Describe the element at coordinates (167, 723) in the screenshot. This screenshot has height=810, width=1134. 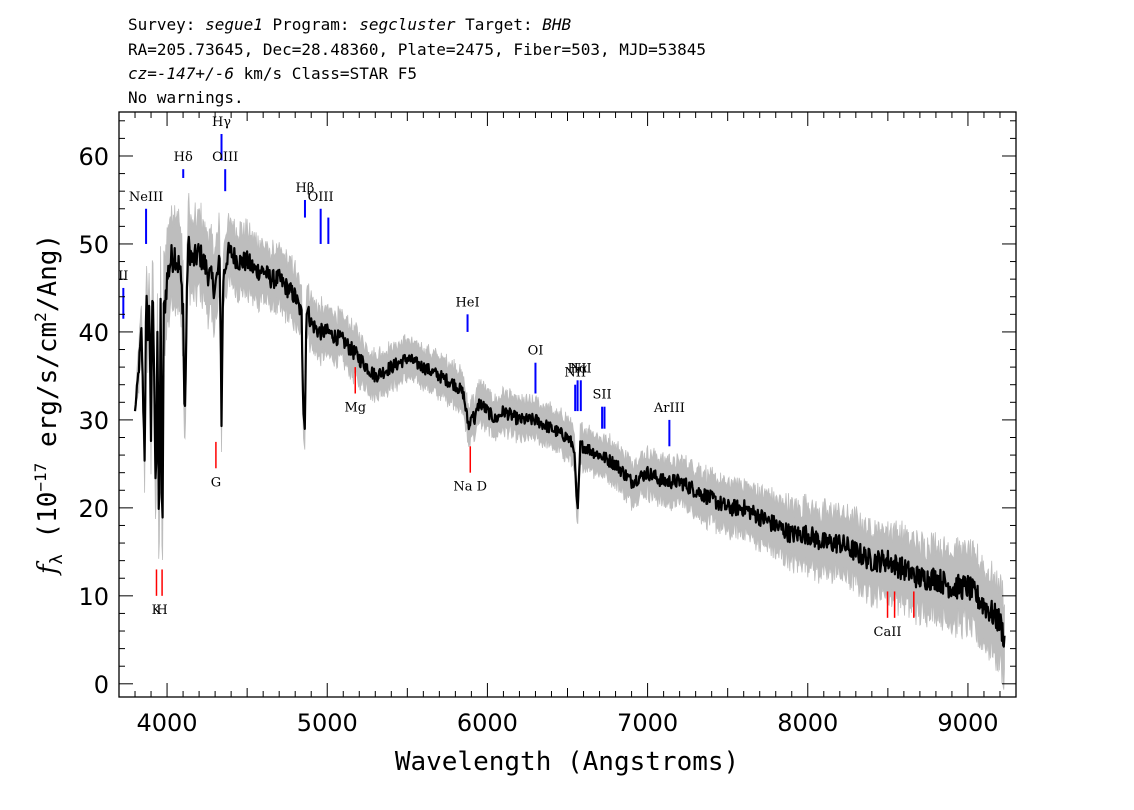
I see `x-tick-label: 4000` at that location.